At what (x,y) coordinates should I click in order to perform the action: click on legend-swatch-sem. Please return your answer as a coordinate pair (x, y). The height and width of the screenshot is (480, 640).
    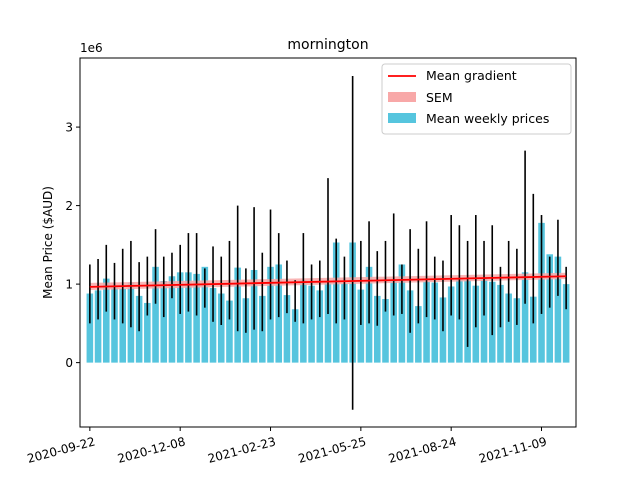
    Looking at the image, I should click on (402, 97).